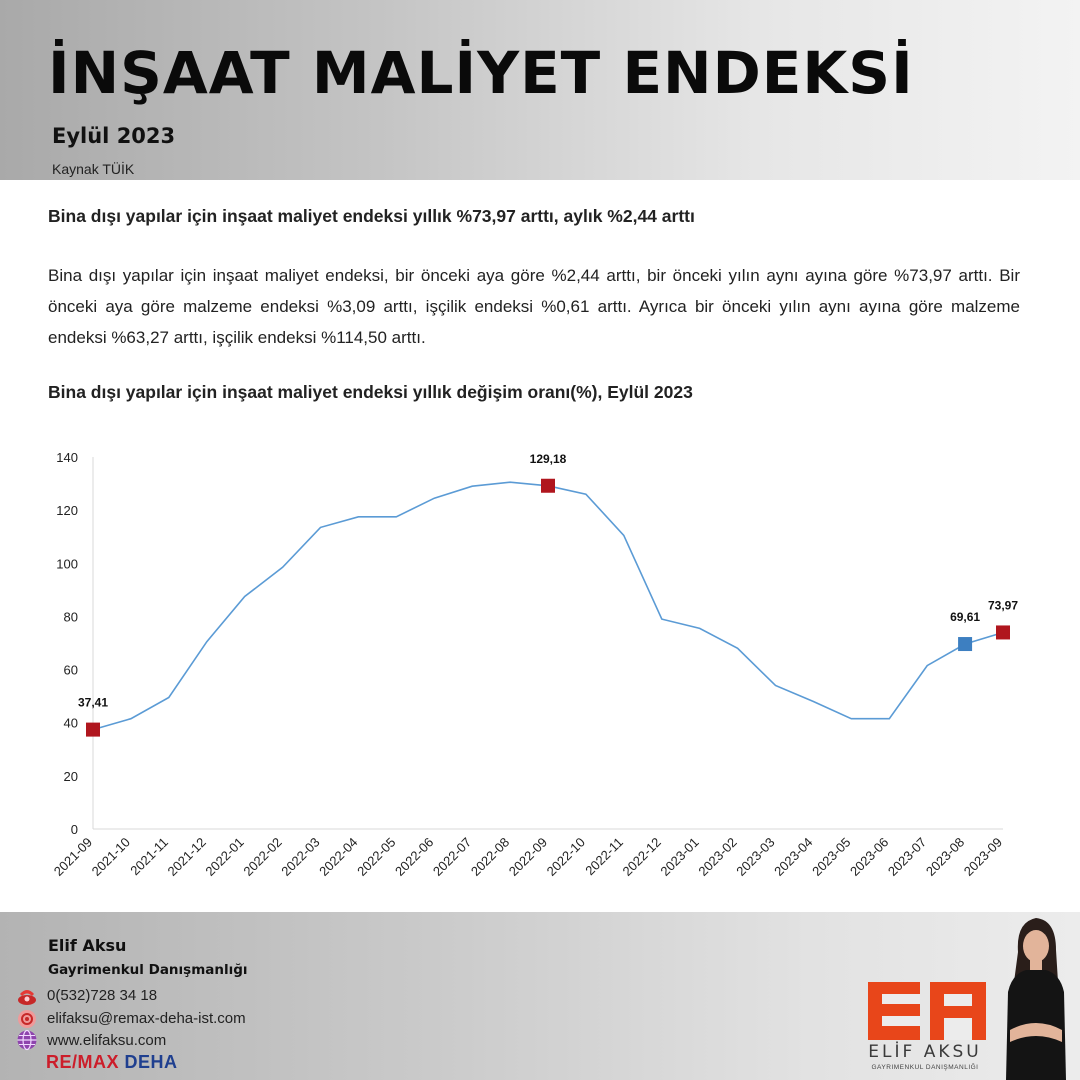  I want to click on email-address: elifaksu@remax-deha-ist.com, so click(146, 1018).